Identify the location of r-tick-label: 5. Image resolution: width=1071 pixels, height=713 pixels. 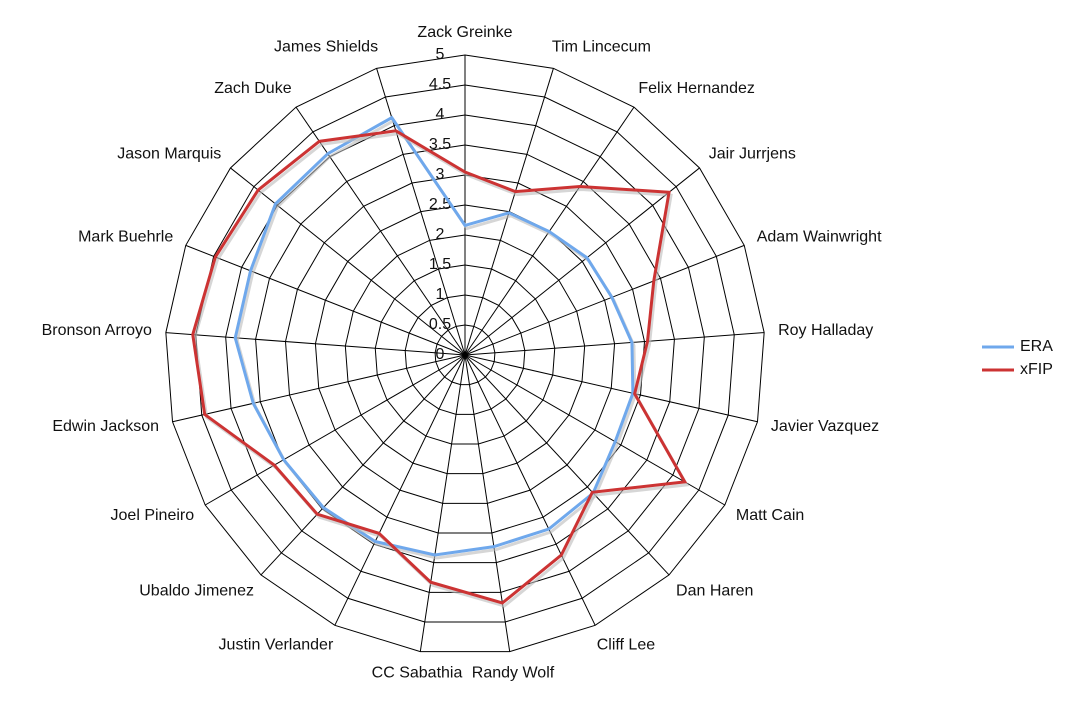
(440, 54).